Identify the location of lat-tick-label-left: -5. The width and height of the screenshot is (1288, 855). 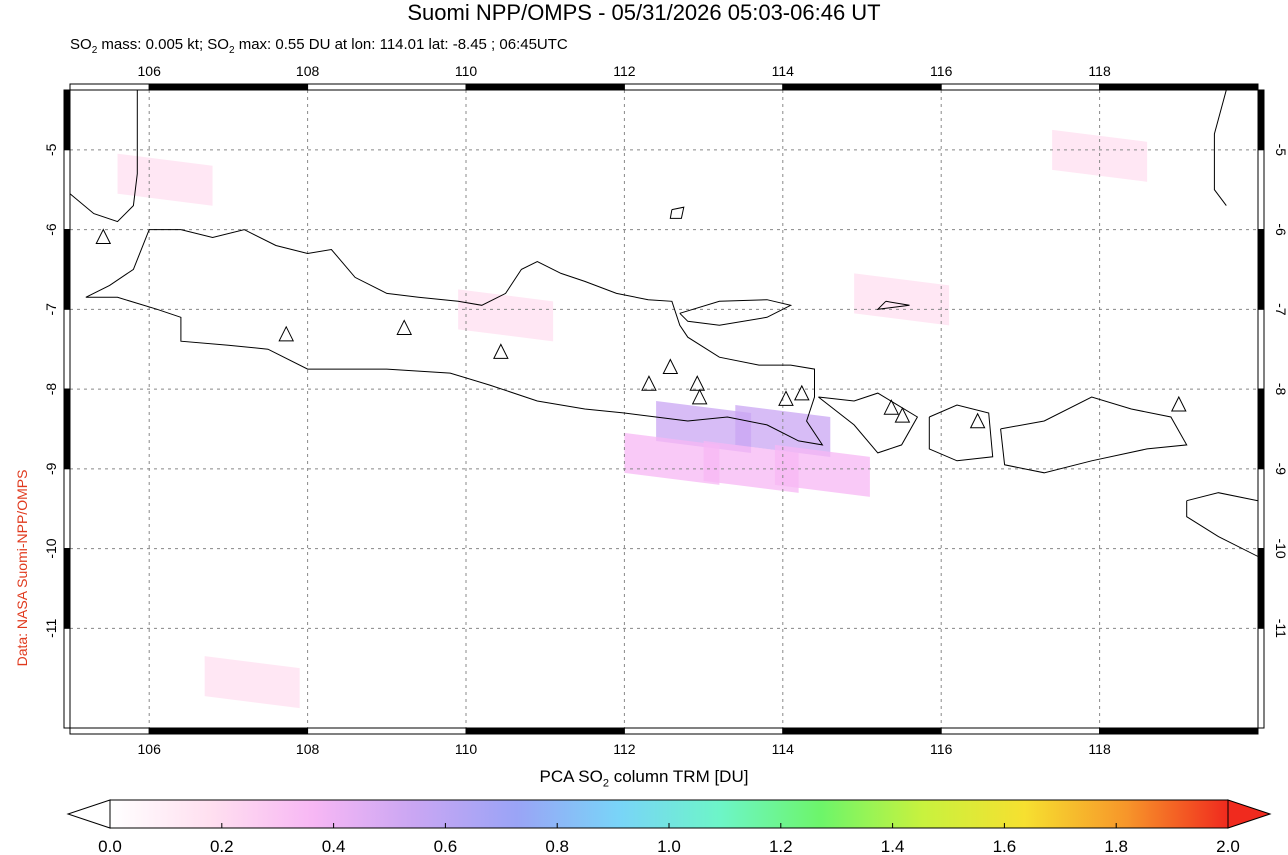
(51, 149).